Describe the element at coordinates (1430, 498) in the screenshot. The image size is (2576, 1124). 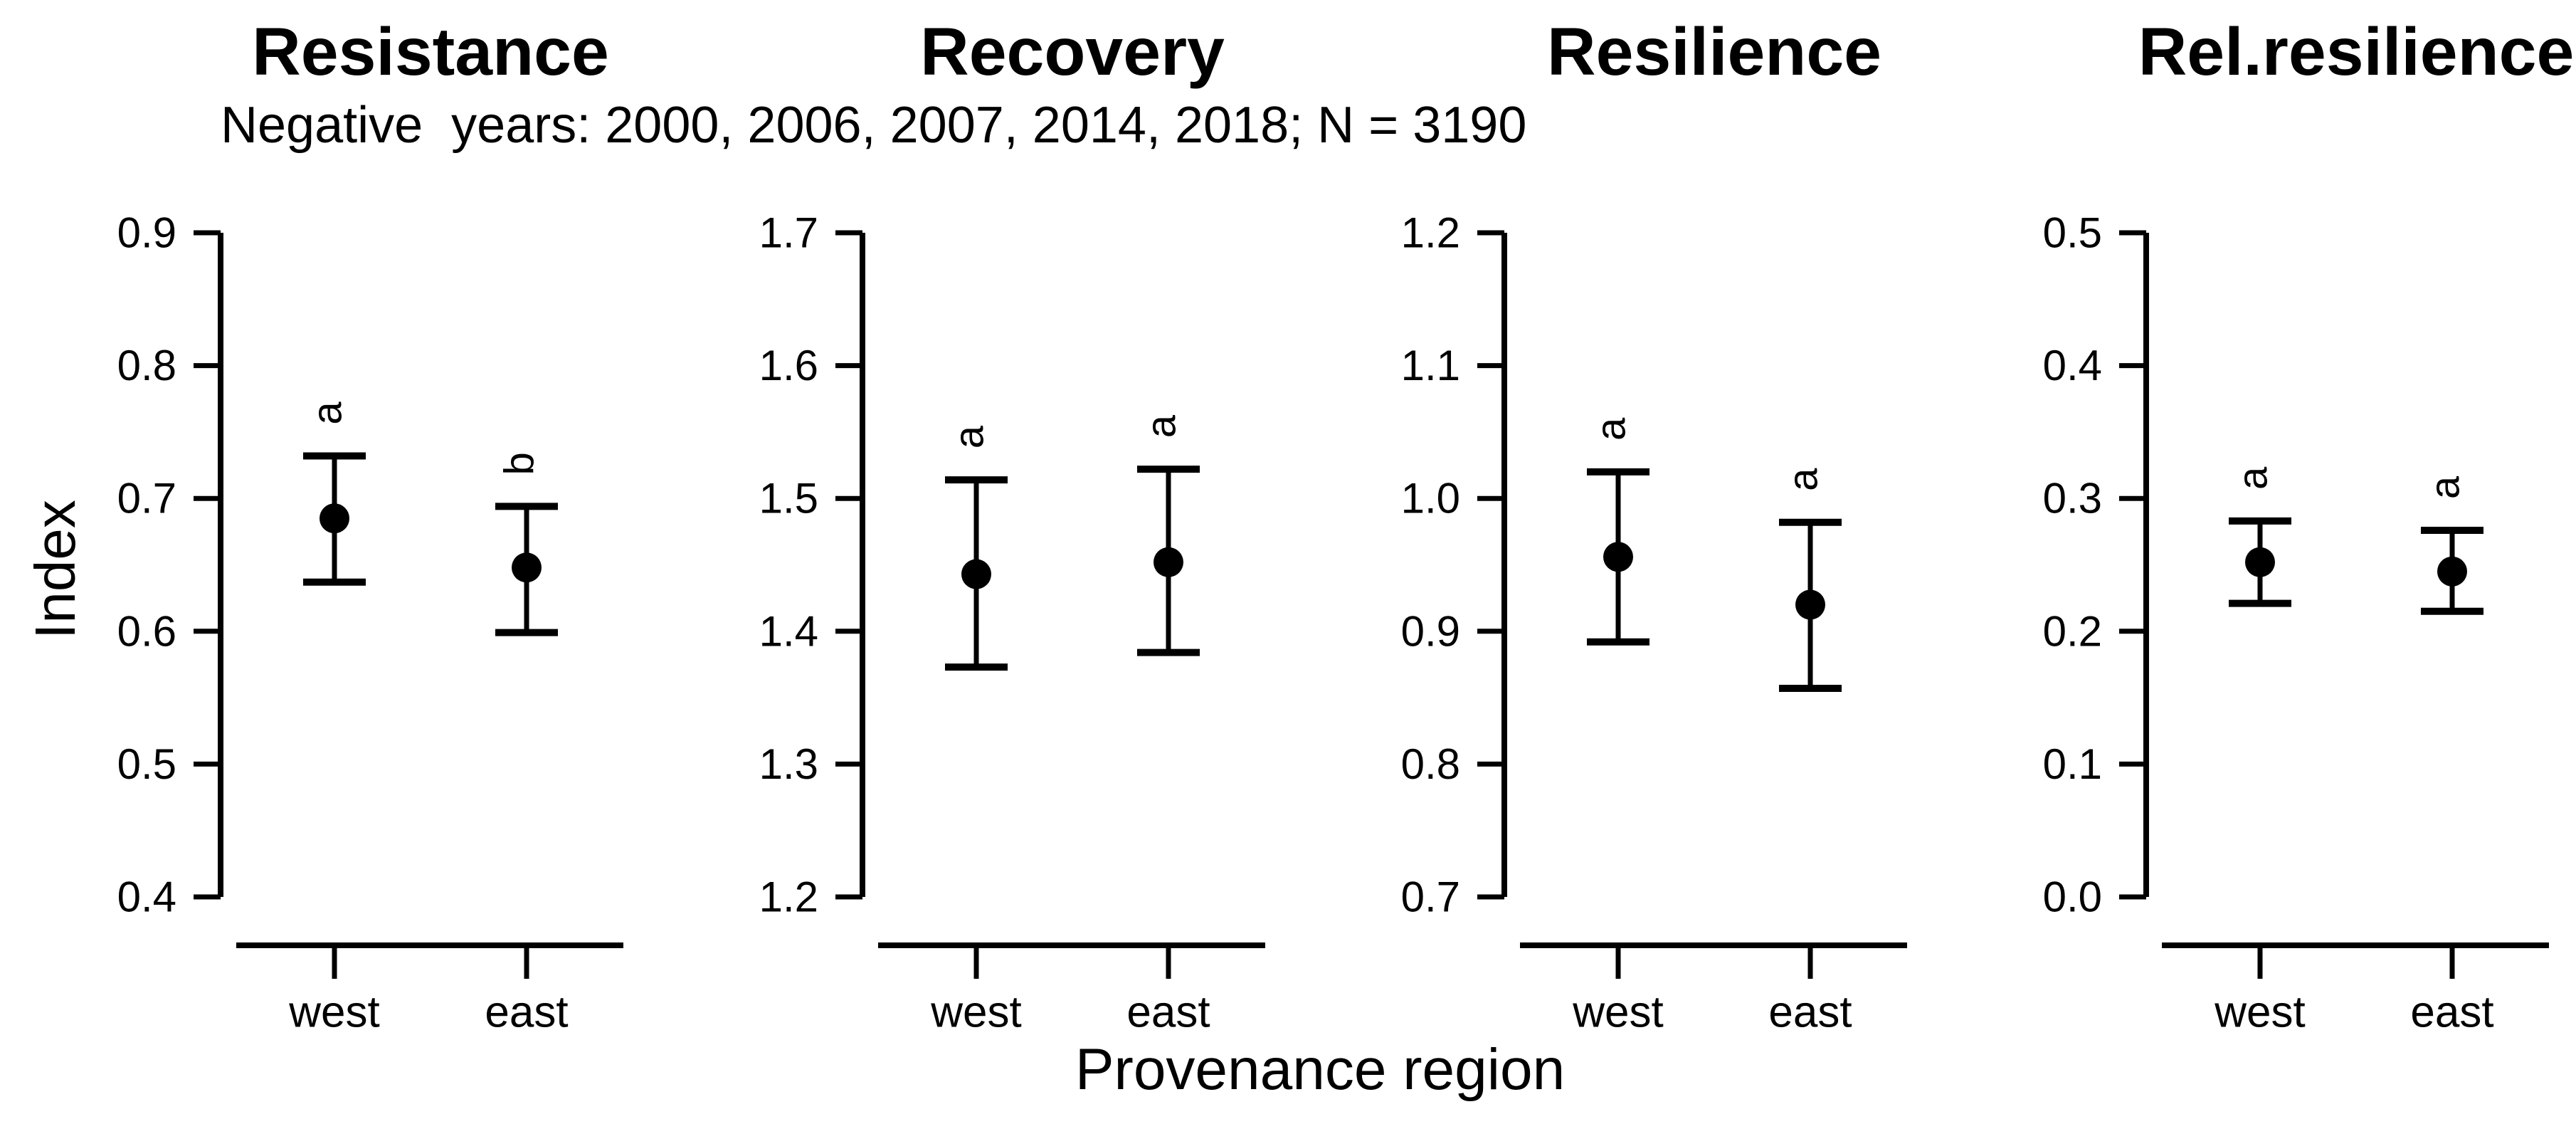
I see `y-tick-label: 1.0` at that location.